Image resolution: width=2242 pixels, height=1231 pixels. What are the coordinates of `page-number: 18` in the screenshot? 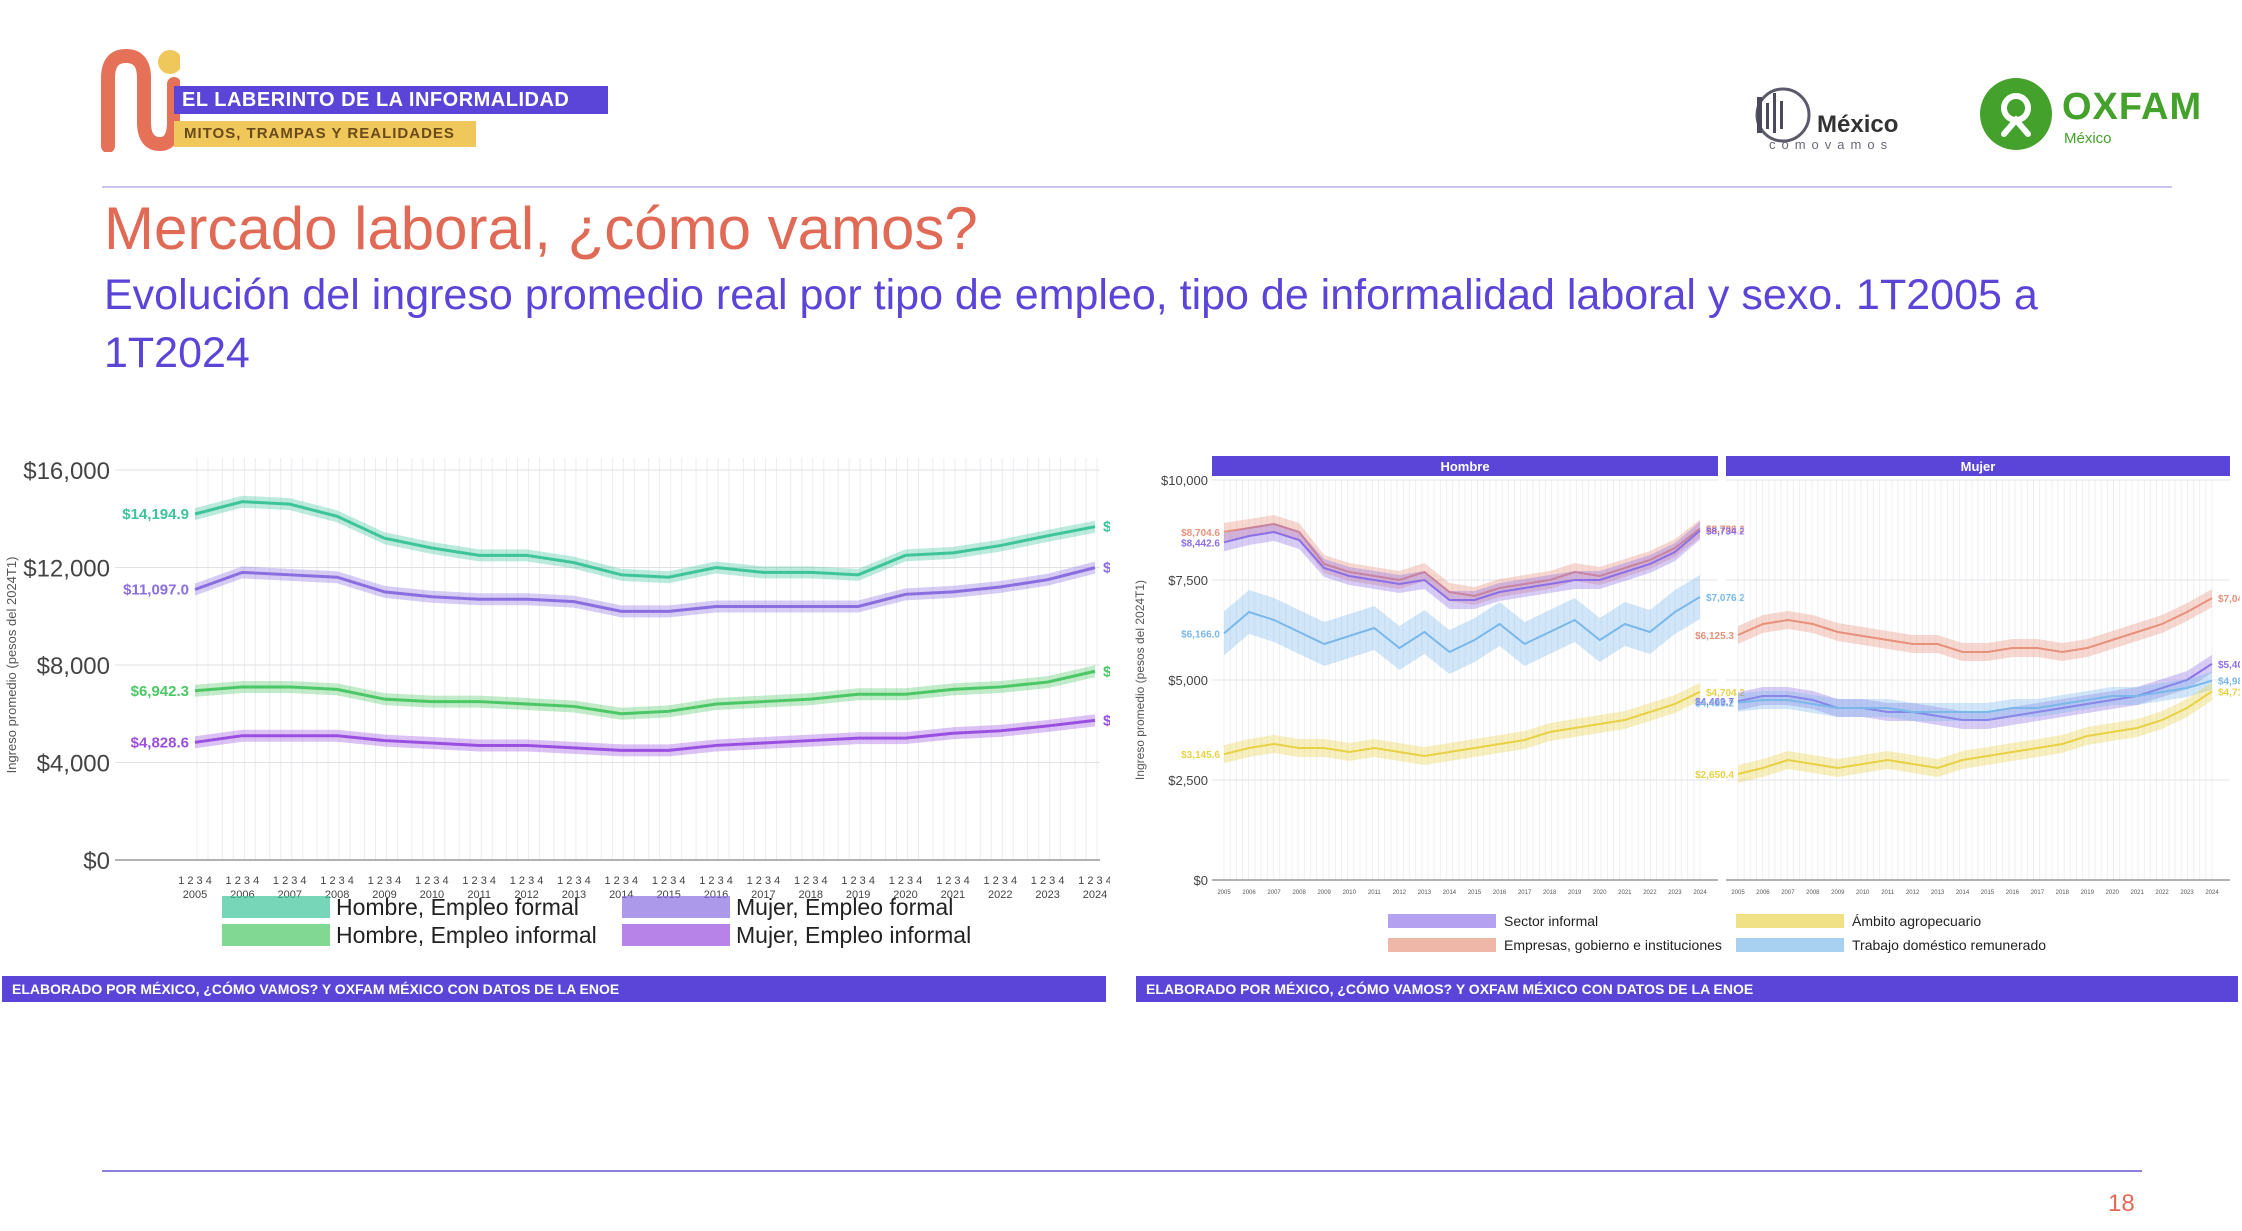 It's located at (2121, 1203).